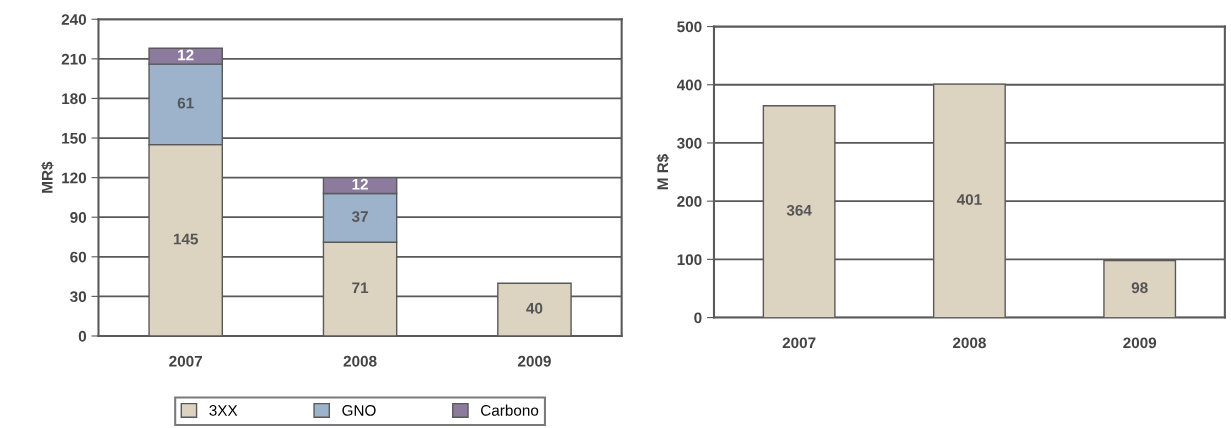 Image resolution: width=1231 pixels, height=428 pixels. I want to click on y-tick-label: 400, so click(689, 85).